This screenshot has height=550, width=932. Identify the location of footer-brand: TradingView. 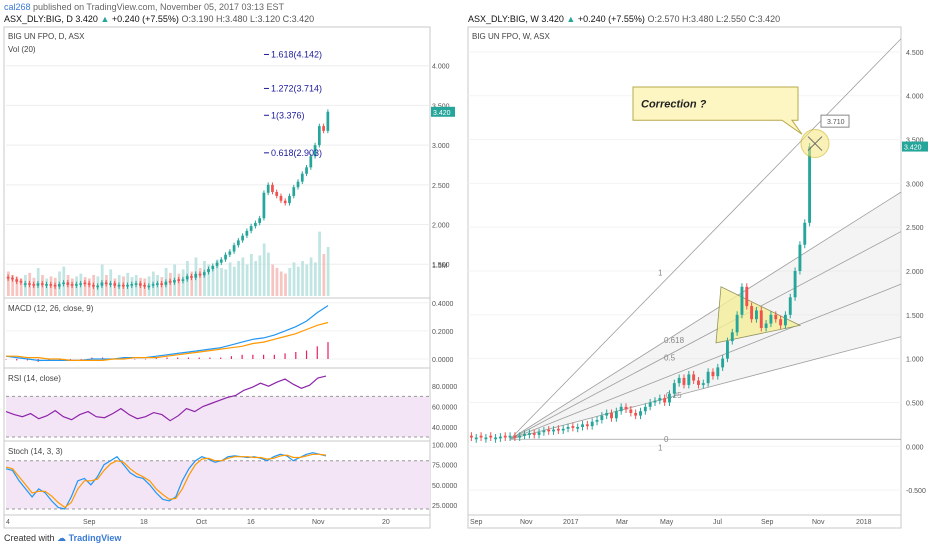
(95, 538).